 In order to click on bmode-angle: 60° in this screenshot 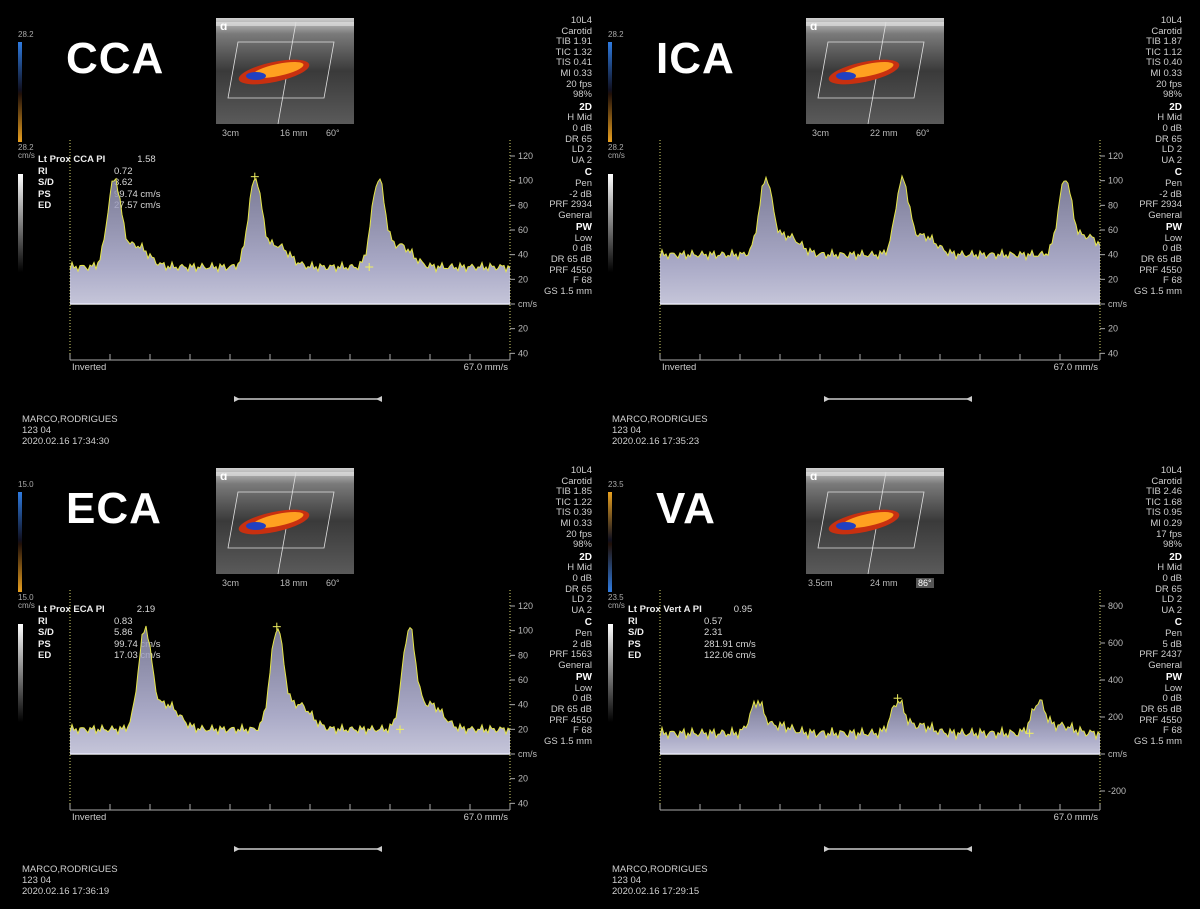, I will do `click(333, 133)`.